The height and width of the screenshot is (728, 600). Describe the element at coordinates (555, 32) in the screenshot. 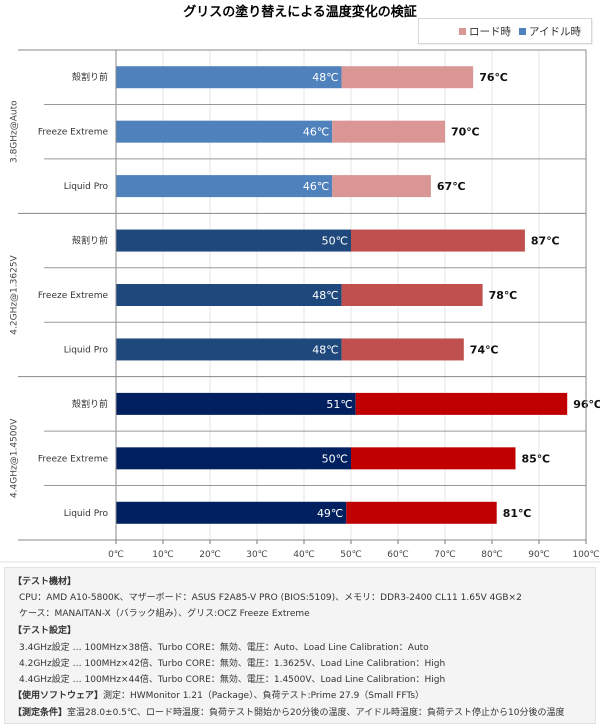

I see `legend-label-idle: アイドル時` at that location.